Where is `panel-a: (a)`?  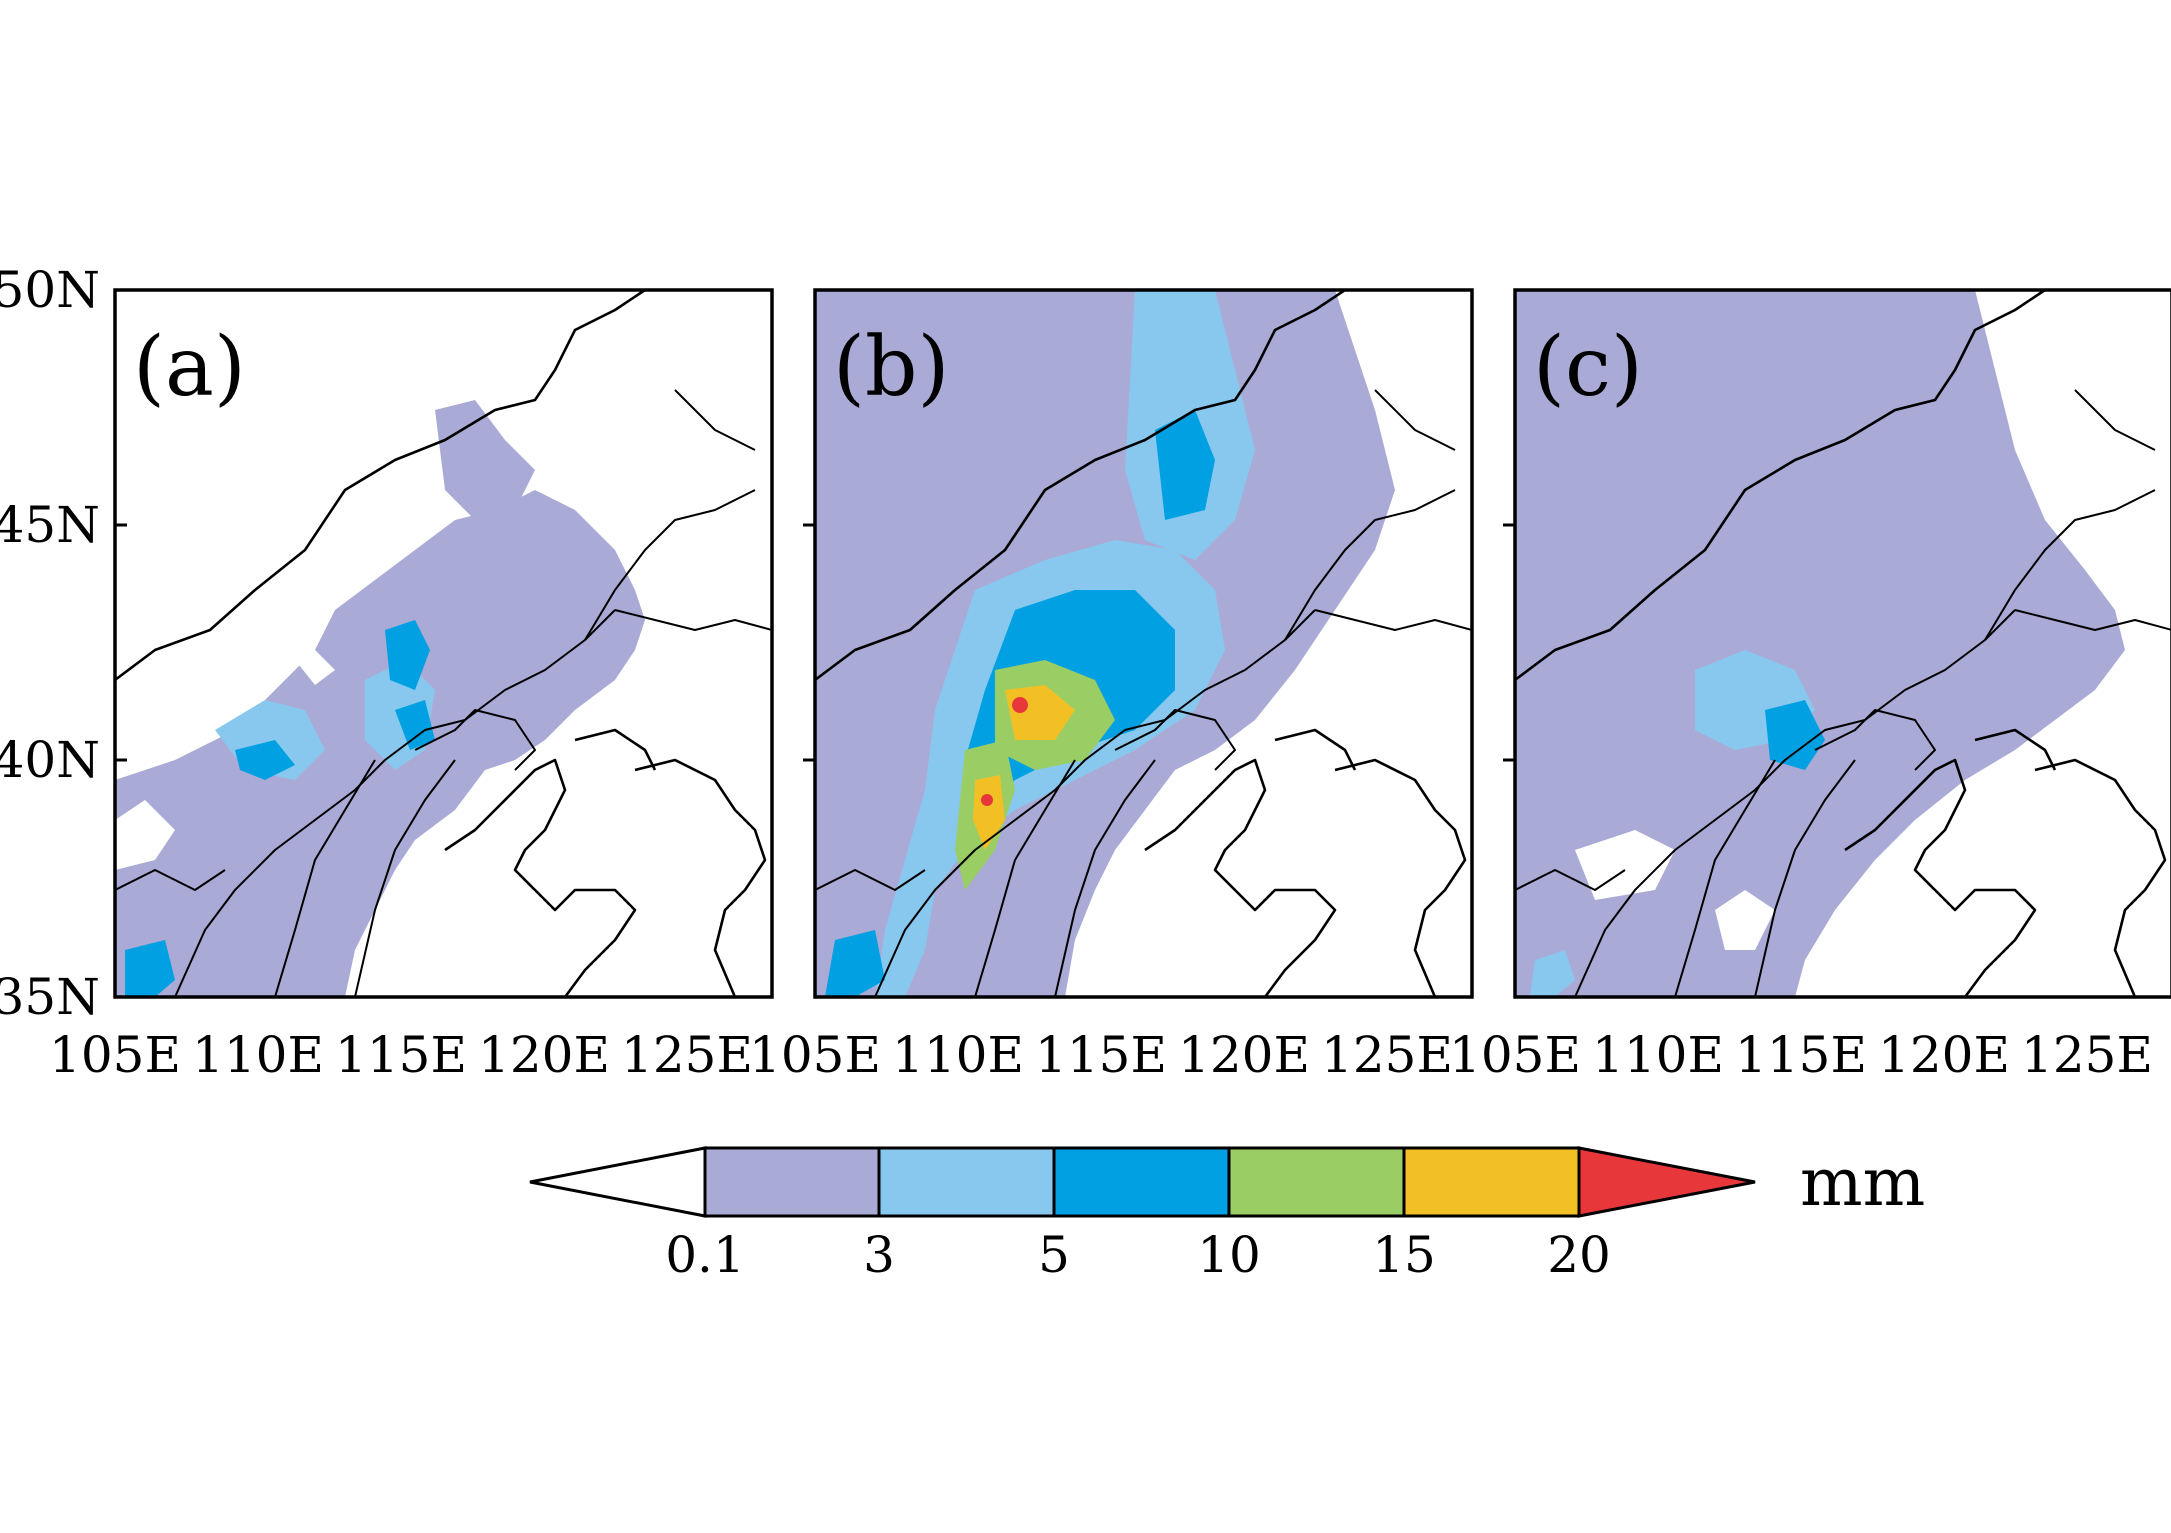 panel-a: (a) is located at coordinates (443, 643).